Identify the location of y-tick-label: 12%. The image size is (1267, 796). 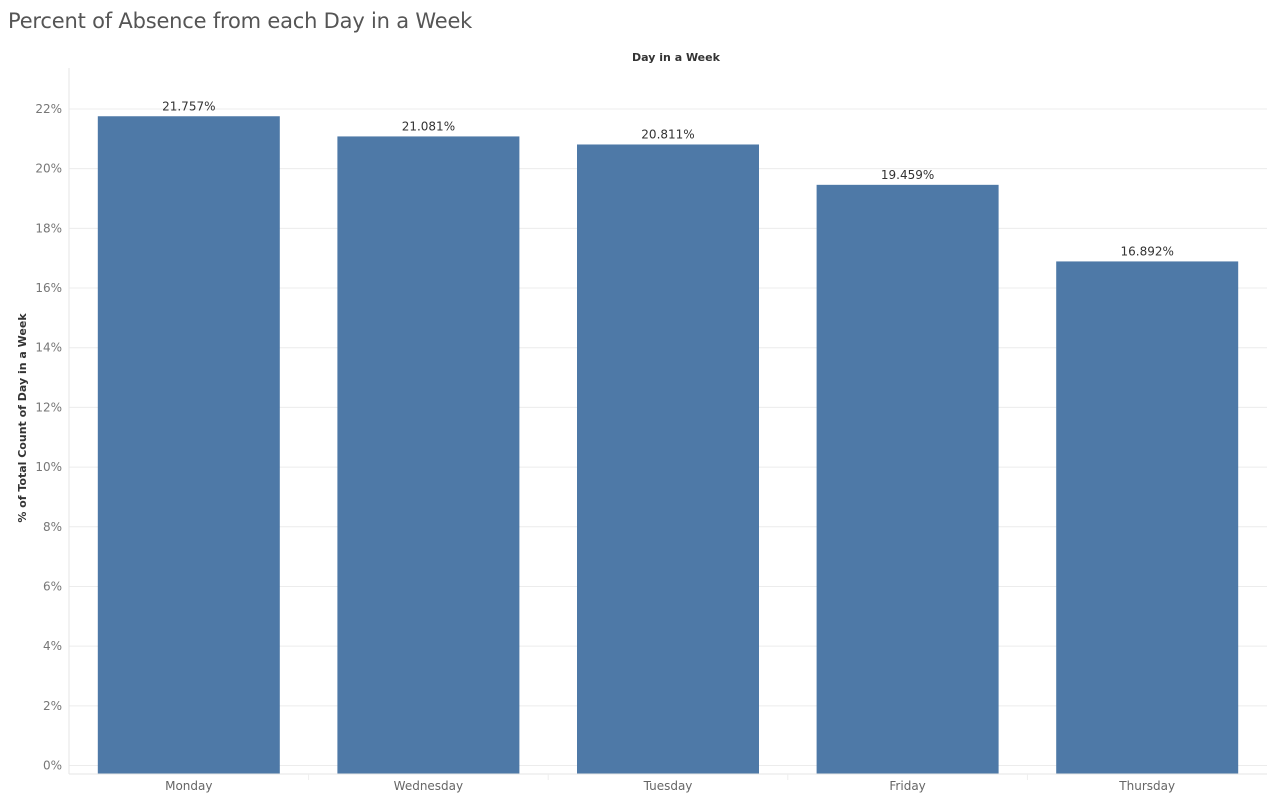
(48, 407).